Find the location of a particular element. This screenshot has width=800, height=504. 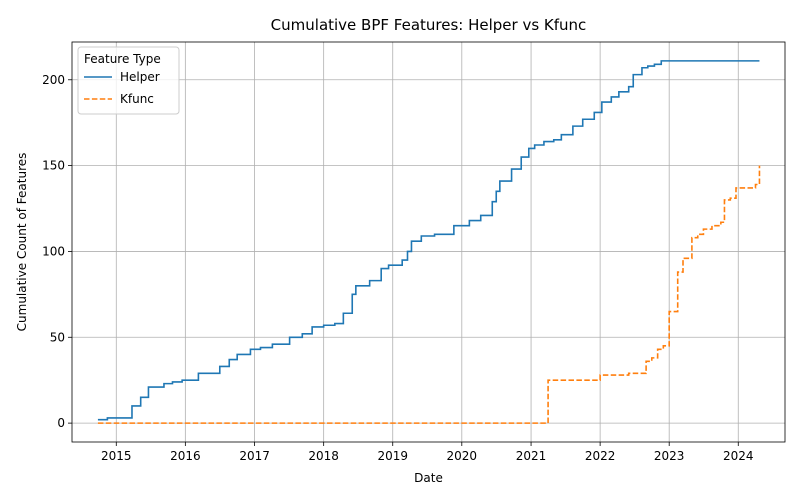

x-tick-label: 2021 is located at coordinates (531, 456).